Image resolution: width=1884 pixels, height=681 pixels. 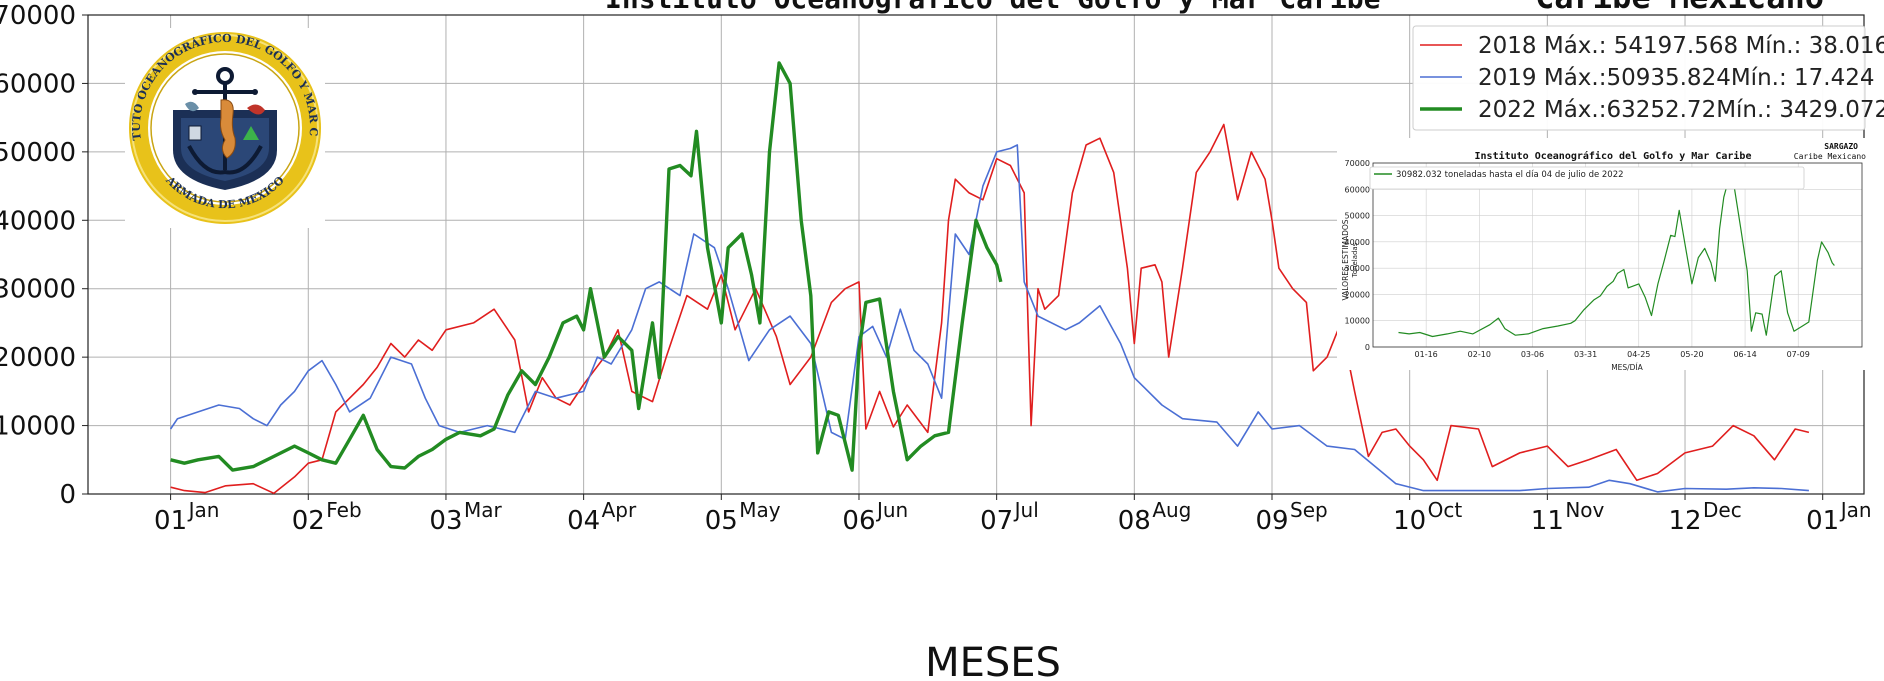 What do you see at coordinates (1355, 260) in the screenshot?
I see `inset-y-axis-label-2: Toneladas` at bounding box center [1355, 260].